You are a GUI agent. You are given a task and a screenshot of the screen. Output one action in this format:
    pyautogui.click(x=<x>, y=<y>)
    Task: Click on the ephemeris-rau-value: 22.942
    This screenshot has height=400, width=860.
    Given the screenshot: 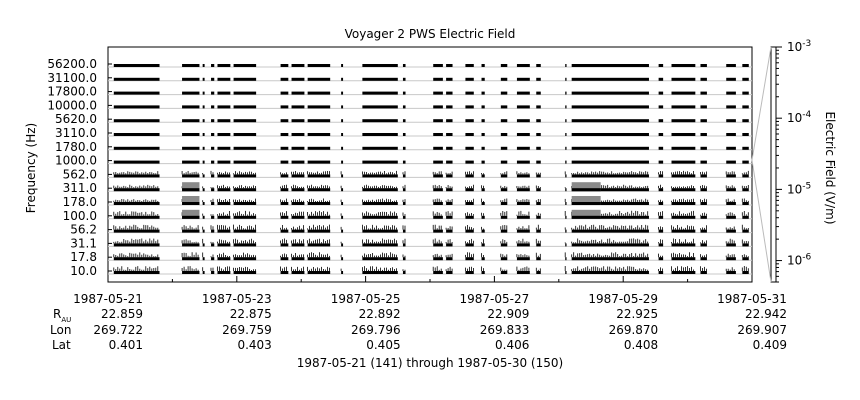 What is the action you would take?
    pyautogui.click(x=766, y=314)
    